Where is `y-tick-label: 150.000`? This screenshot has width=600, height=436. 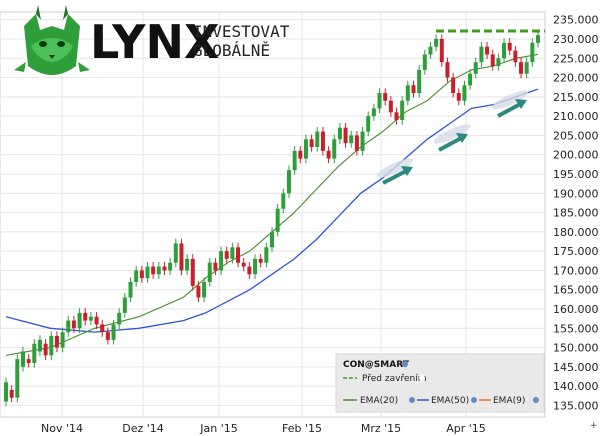
y-tick-label: 150.000 is located at coordinates (576, 348).